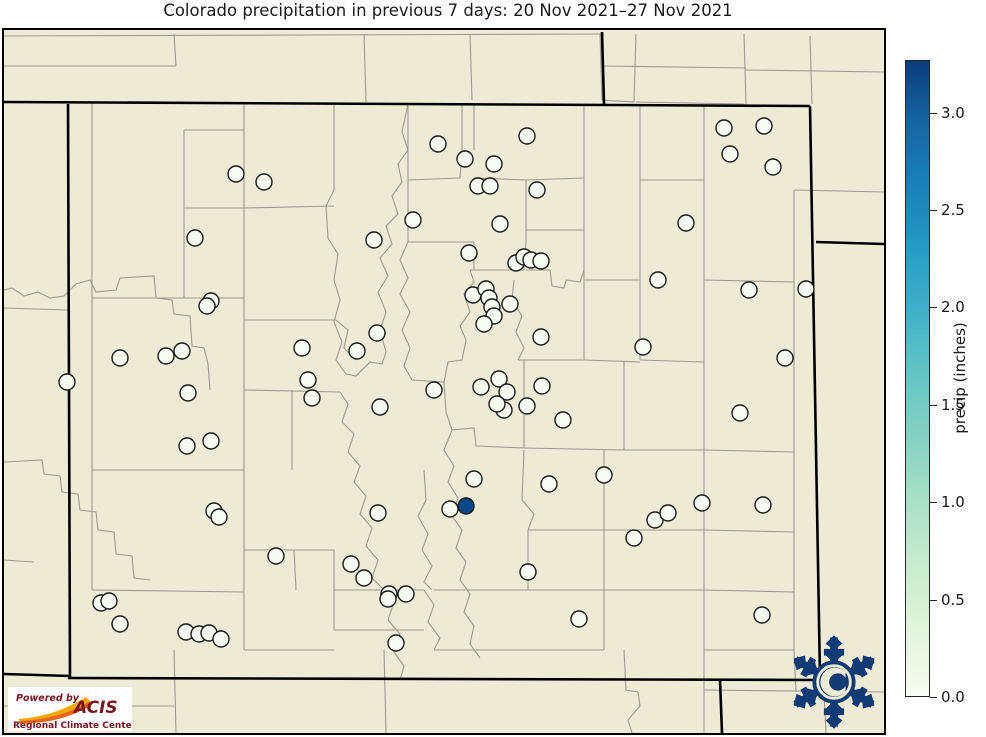  I want to click on acis-brand: ACIS, so click(95, 708).